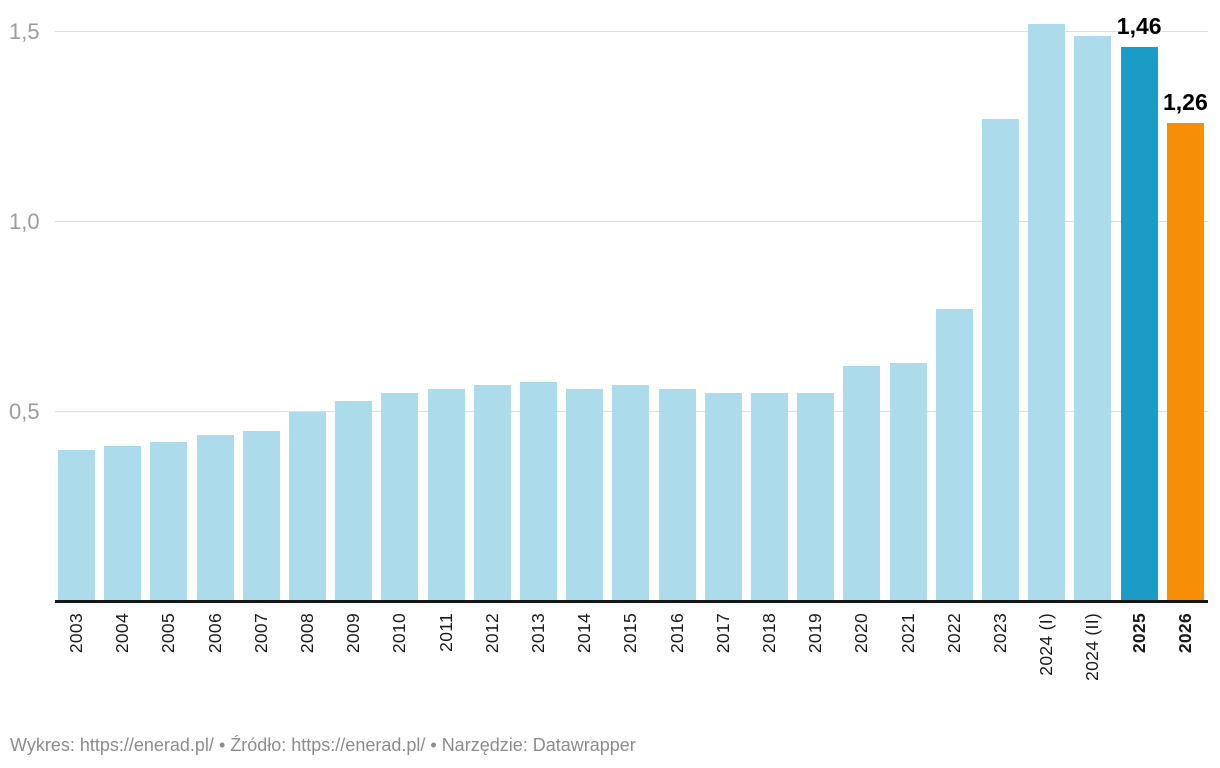  What do you see at coordinates (1139, 26) in the screenshot?
I see `bar-value-label-2025: 1,46` at bounding box center [1139, 26].